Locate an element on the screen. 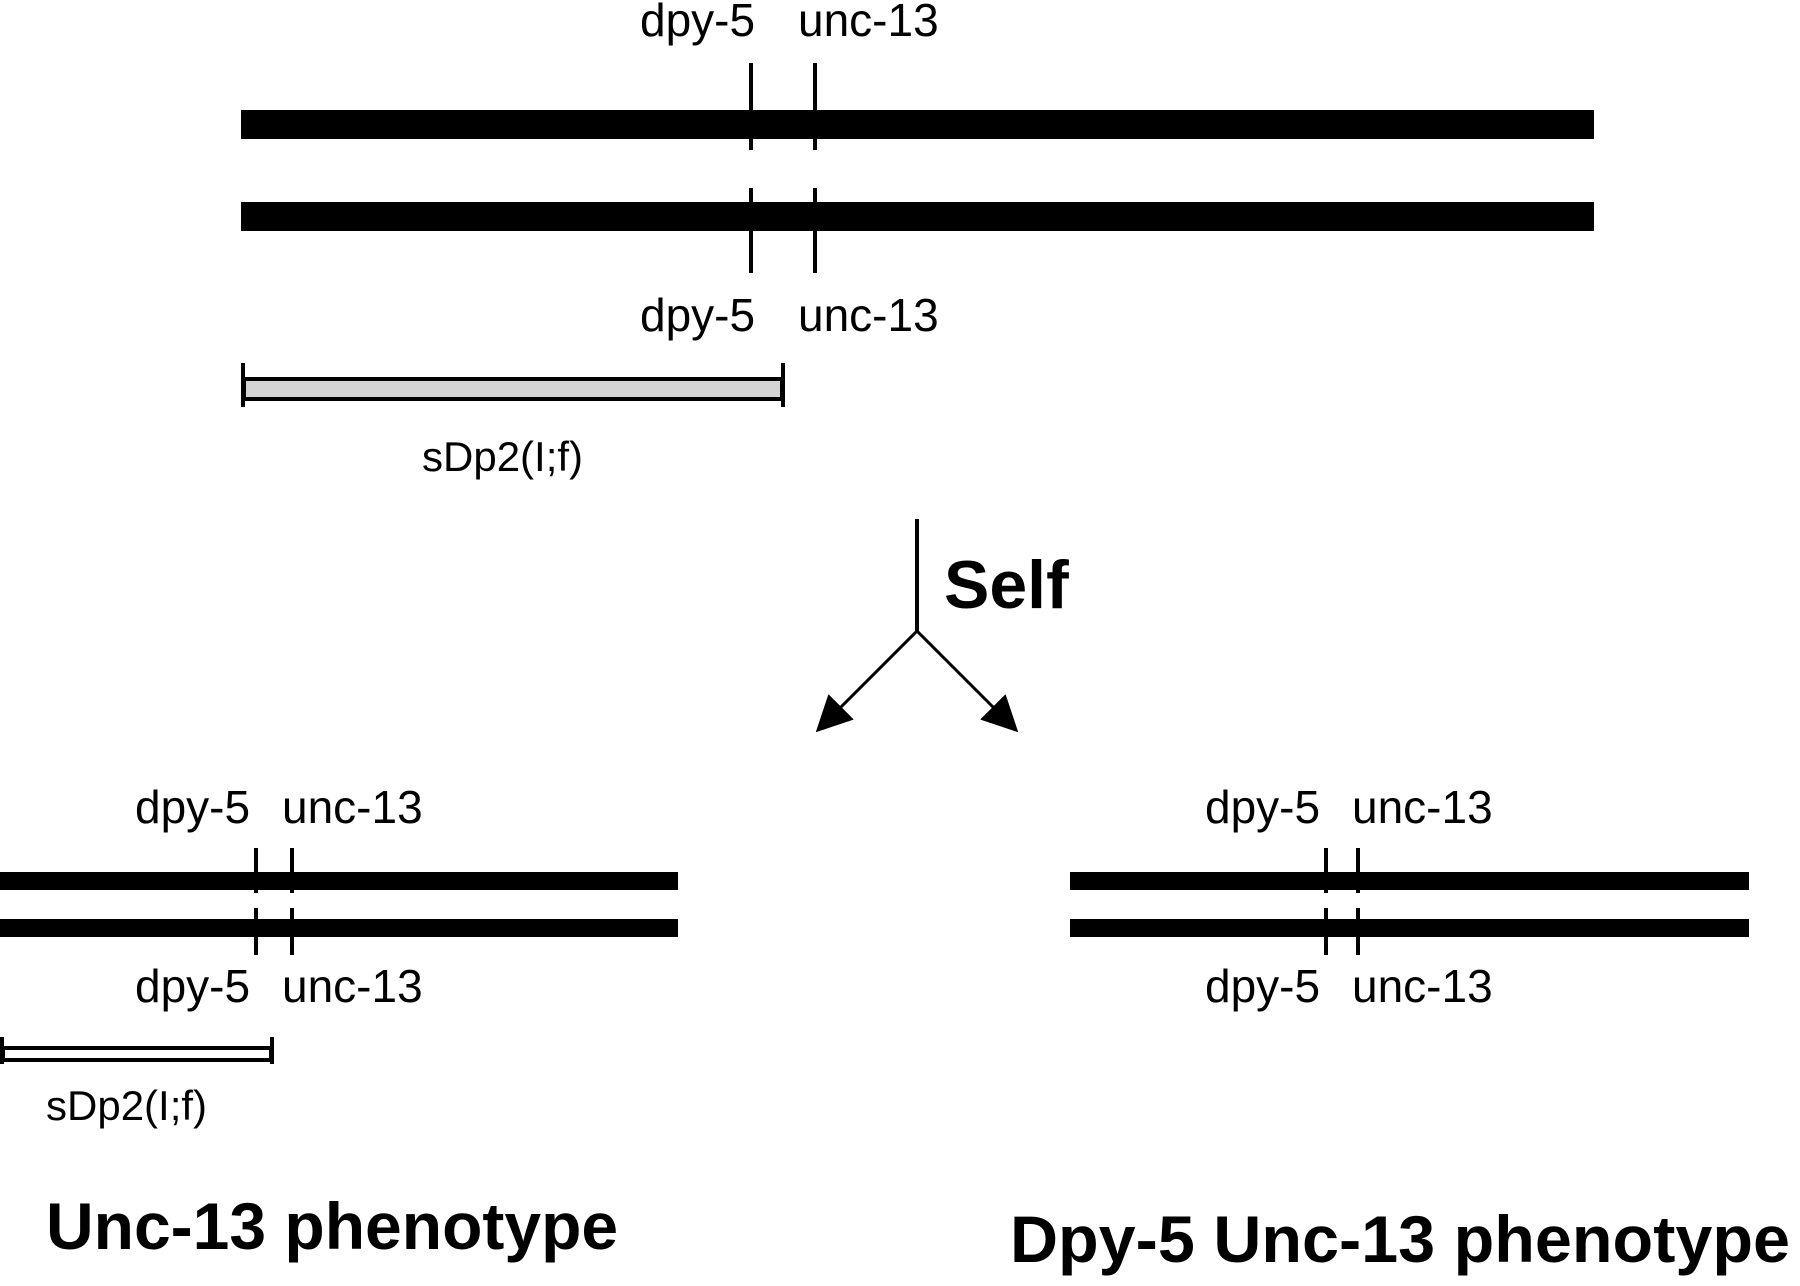 The image size is (1800, 1286). right-bottom-dpy5-label: dpy-5 is located at coordinates (1262, 986).